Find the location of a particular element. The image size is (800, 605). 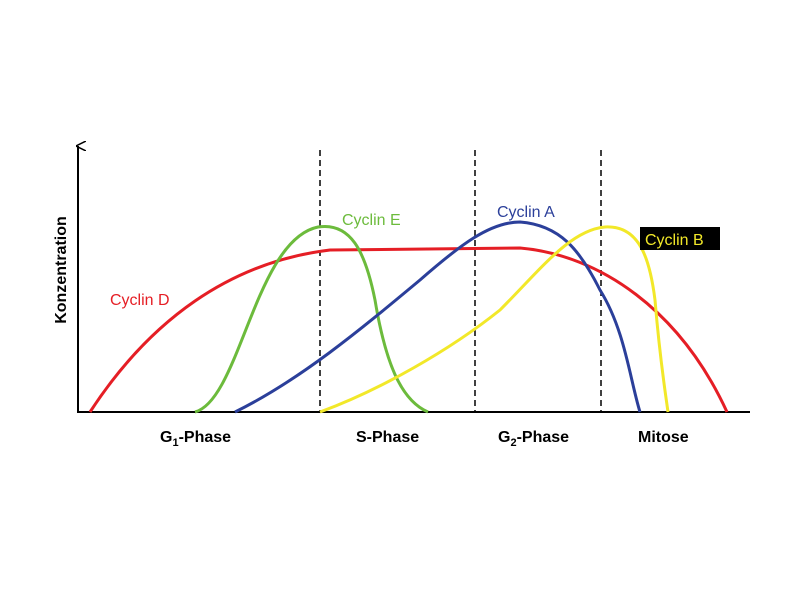

curve-label: Cyclin D is located at coordinates (140, 300).